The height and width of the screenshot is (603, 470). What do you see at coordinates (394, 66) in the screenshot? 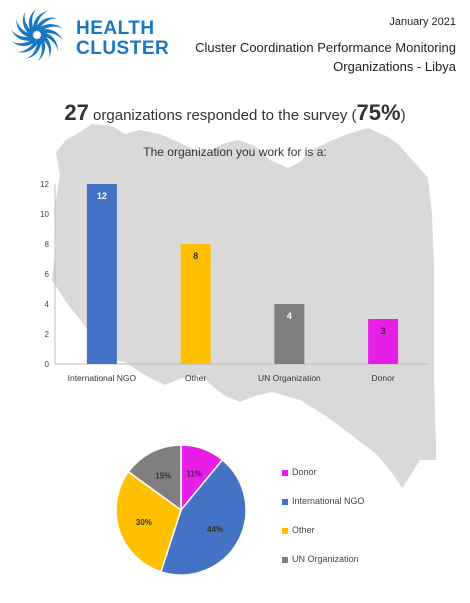
I see `report-title-line-2: Organizations - Libya` at bounding box center [394, 66].